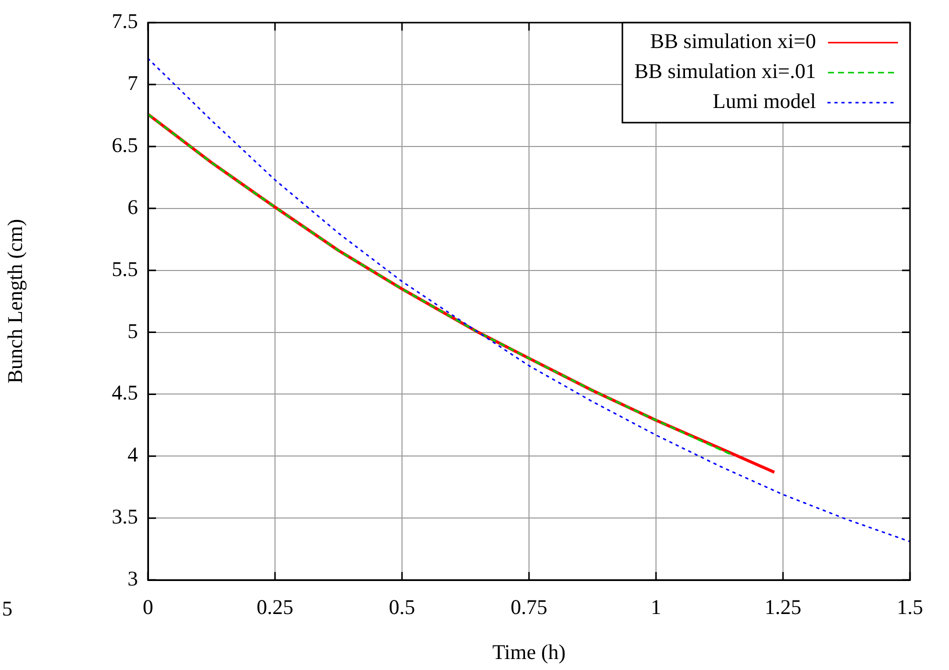 The width and height of the screenshot is (949, 670). I want to click on x-tick-label: 1.25, so click(783, 607).